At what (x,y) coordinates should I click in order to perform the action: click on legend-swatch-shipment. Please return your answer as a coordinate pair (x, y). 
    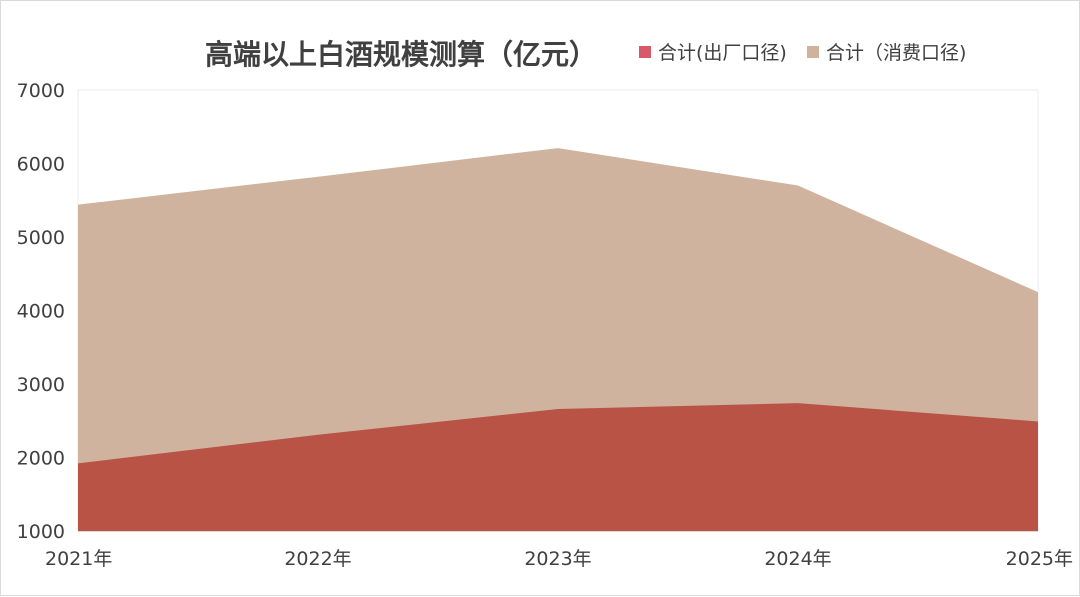
    Looking at the image, I should click on (645, 52).